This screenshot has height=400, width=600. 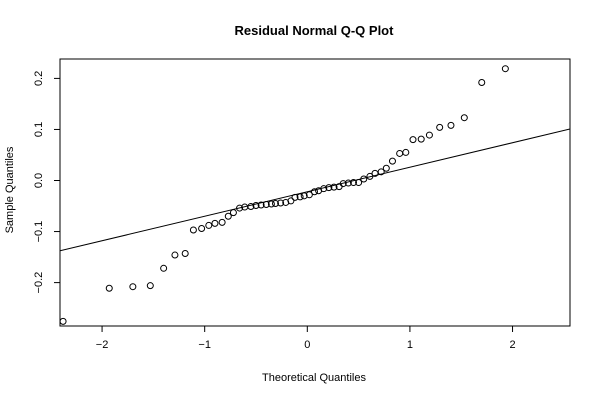 What do you see at coordinates (512, 345) in the screenshot?
I see `x-tick-label: 2` at bounding box center [512, 345].